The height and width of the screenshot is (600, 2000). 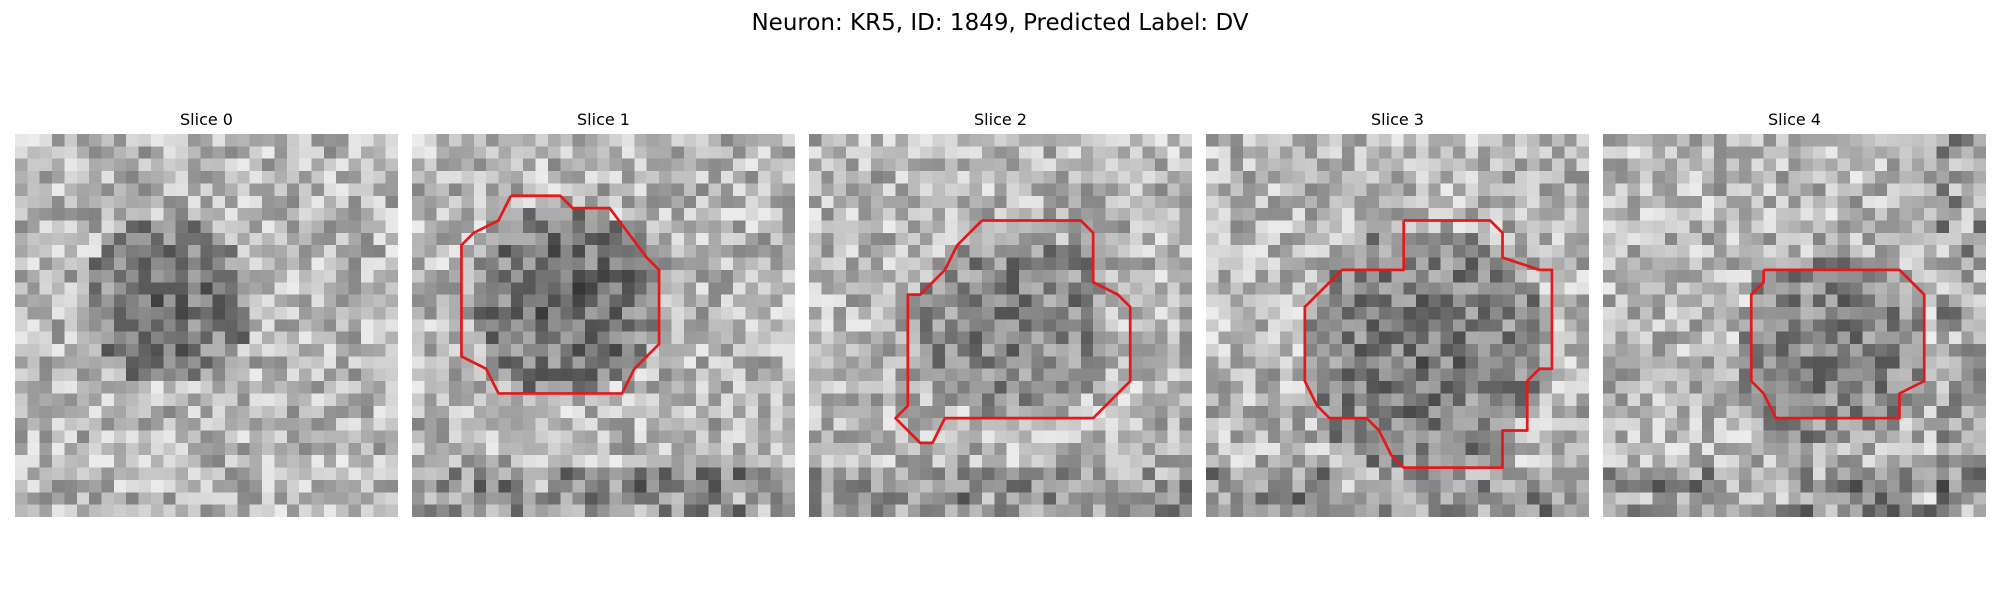 What do you see at coordinates (1000, 119) in the screenshot?
I see `slice-title: Slice 2` at bounding box center [1000, 119].